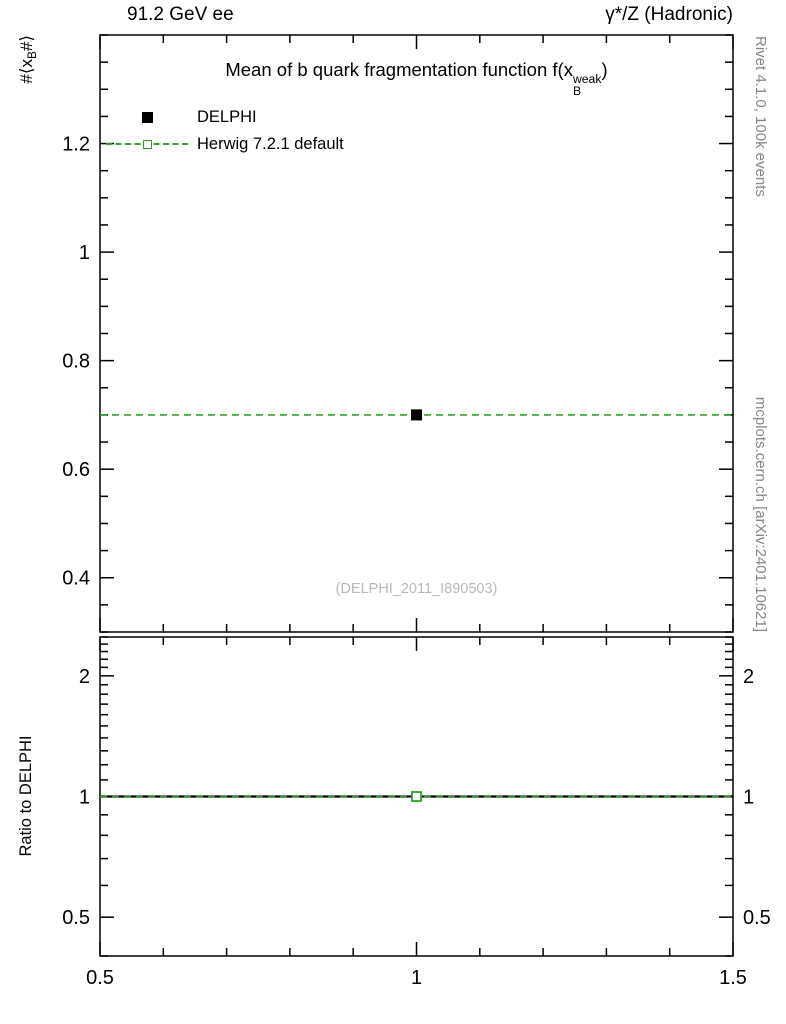 The width and height of the screenshot is (786, 1024). I want to click on legend: DELPHI Herwig 7.2.1 default, so click(225, 131).